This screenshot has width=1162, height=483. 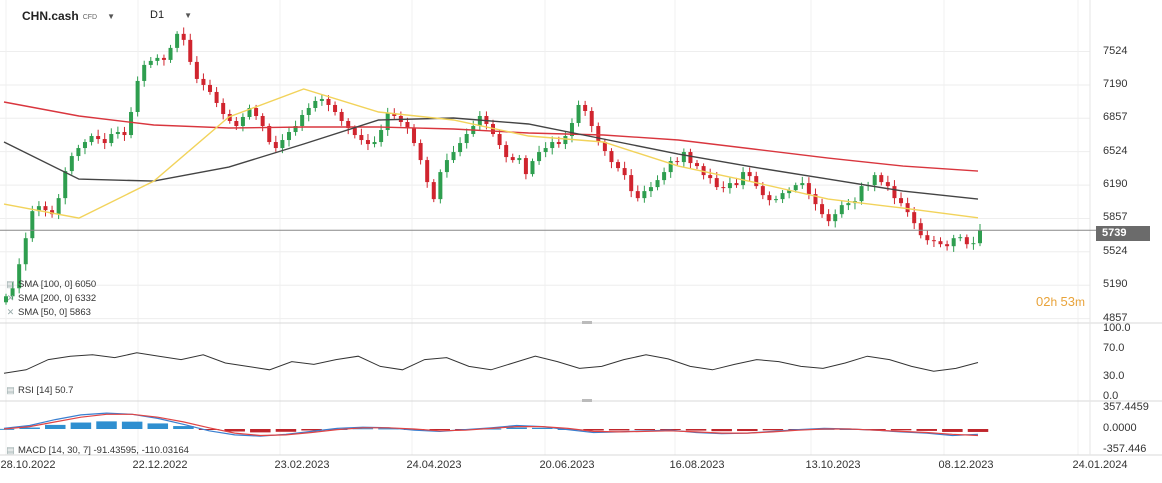 What do you see at coordinates (54, 312) in the screenshot?
I see `indicator-label: SMA [50, 0] 5863` at bounding box center [54, 312].